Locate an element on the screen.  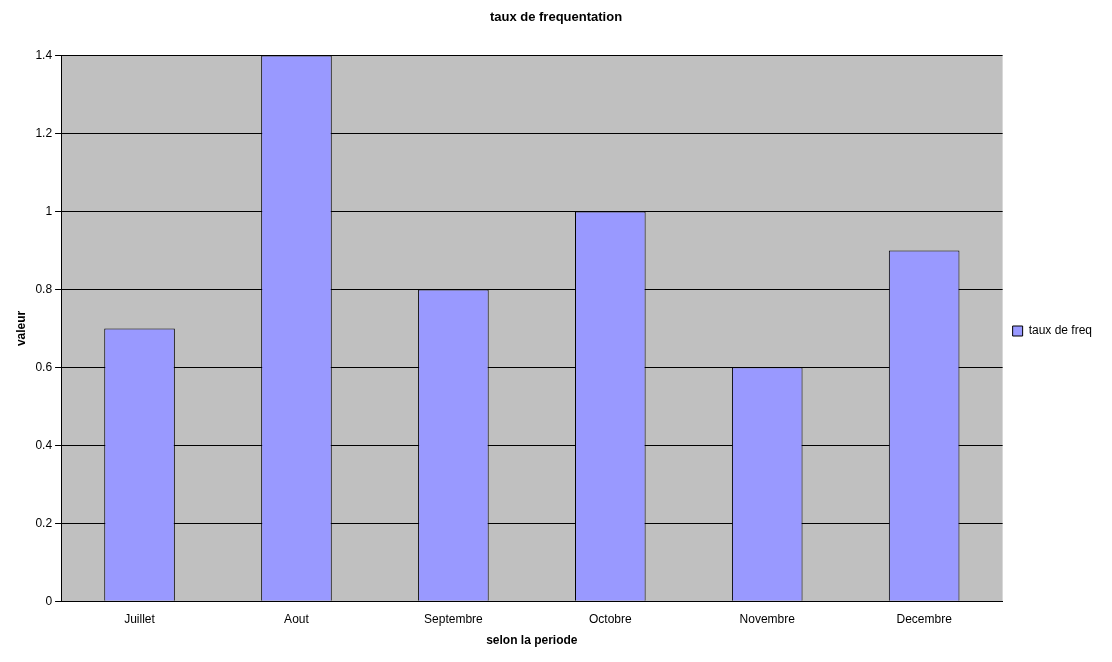
y-tick-label: 1 is located at coordinates (49, 210).